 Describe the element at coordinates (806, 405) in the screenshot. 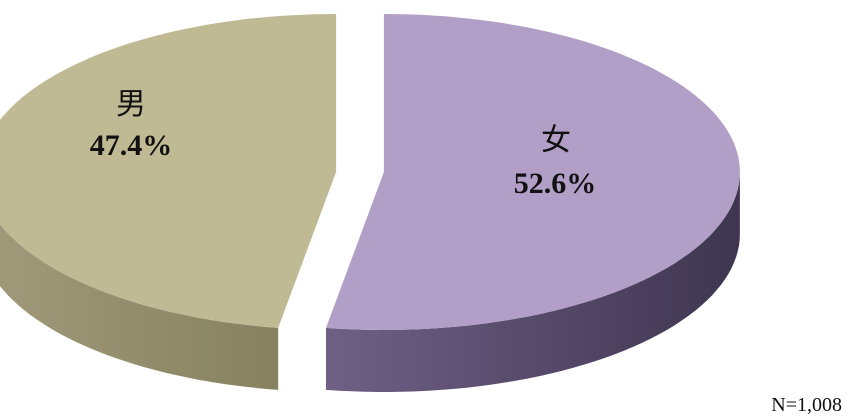

I see `sample-size-note: N=1,008` at that location.